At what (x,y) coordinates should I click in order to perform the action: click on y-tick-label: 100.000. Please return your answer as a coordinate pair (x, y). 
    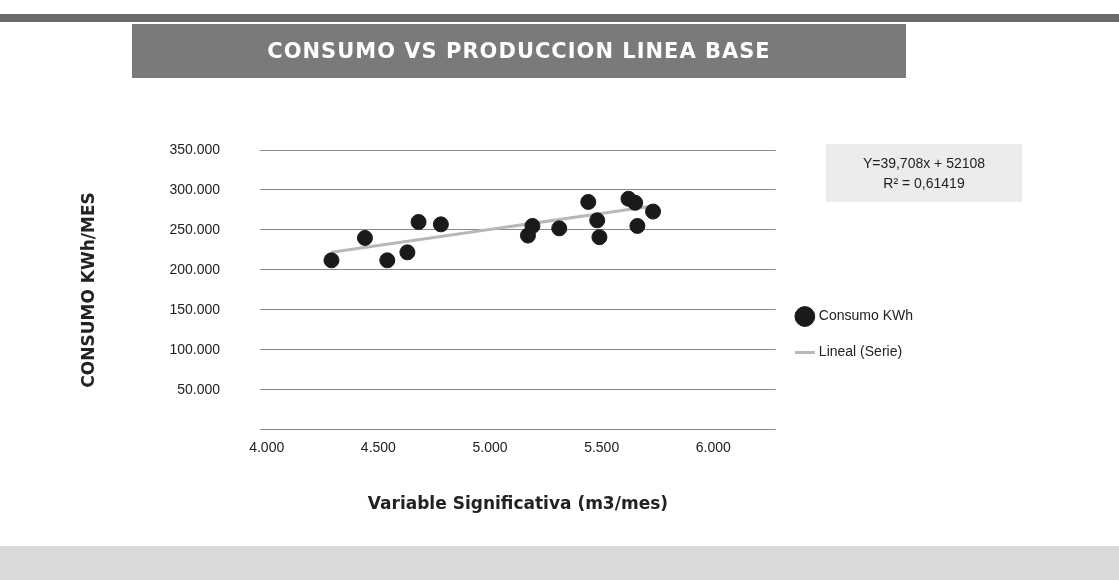
    Looking at the image, I should click on (195, 348).